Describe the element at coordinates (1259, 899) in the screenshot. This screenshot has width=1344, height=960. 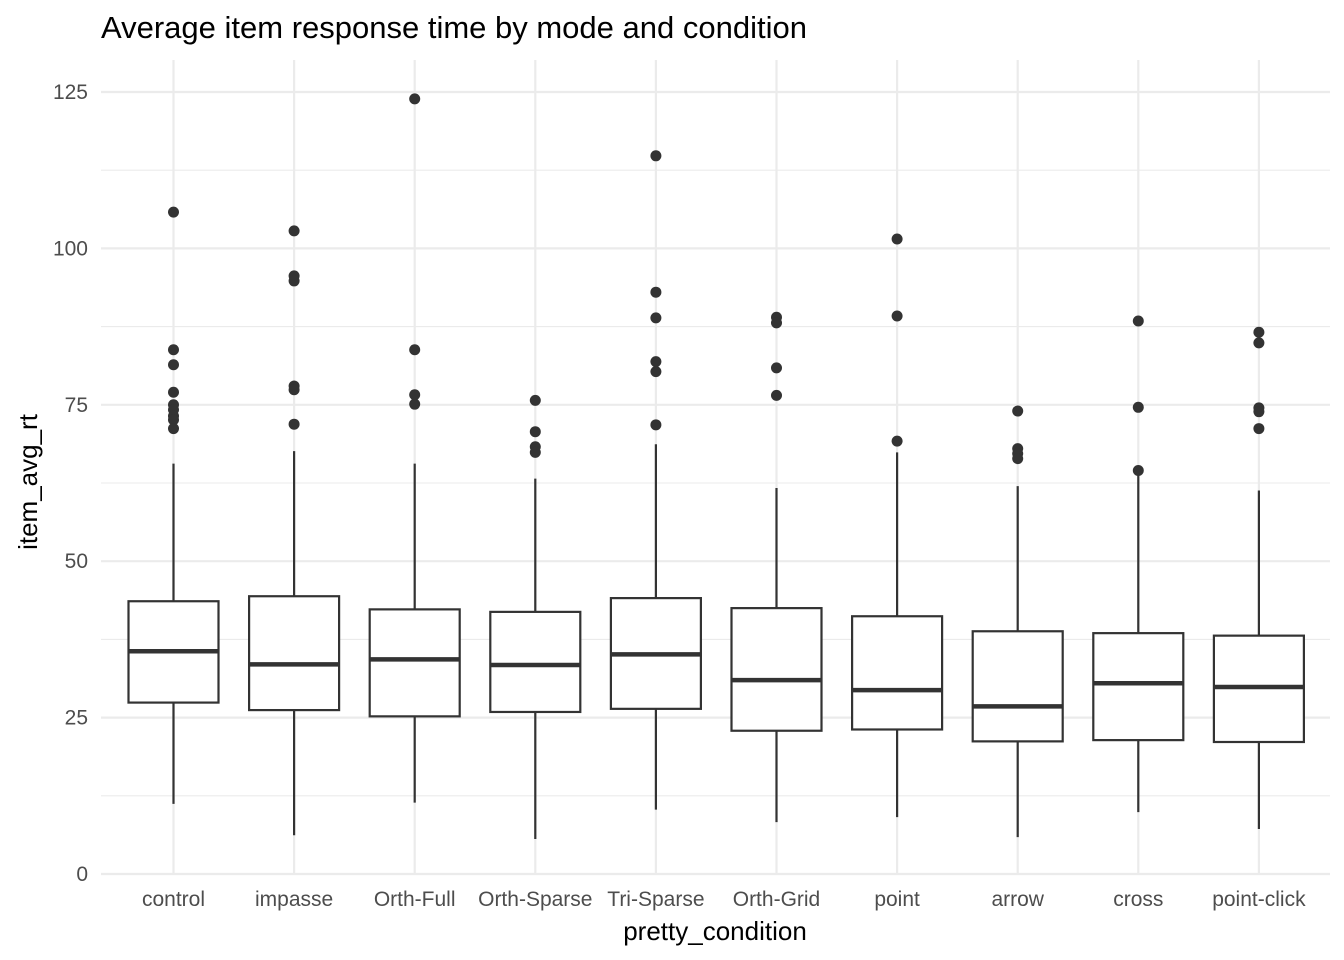
I see `x-tick-label: point-click` at that location.